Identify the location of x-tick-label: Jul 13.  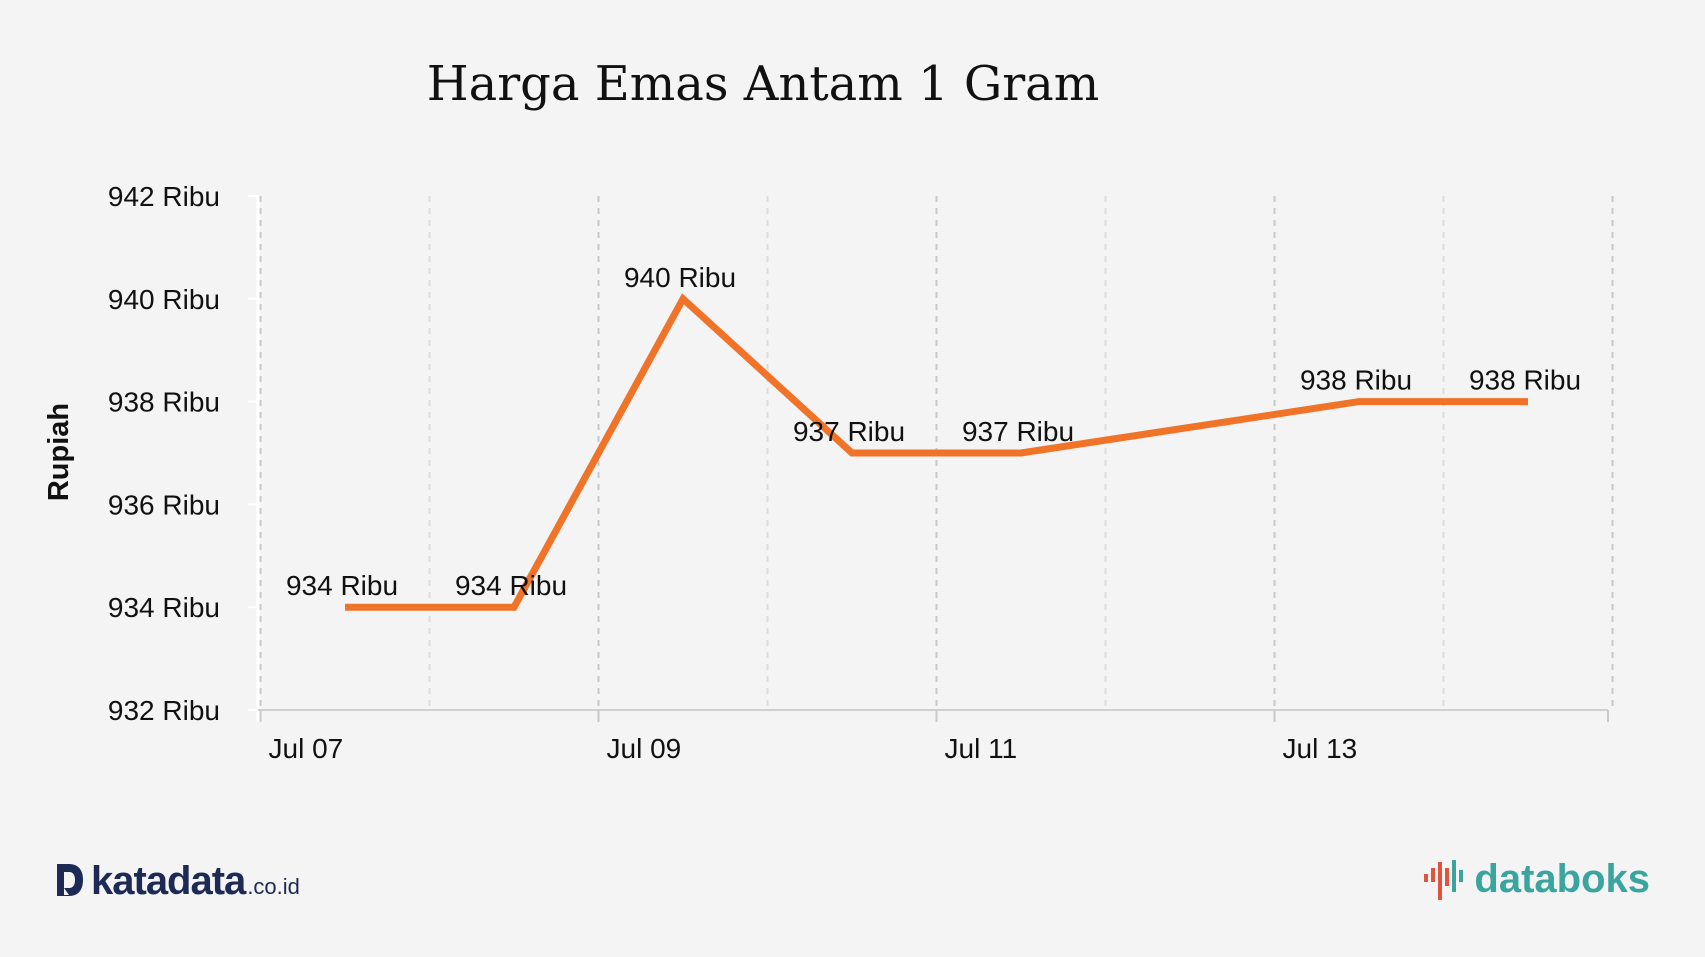
(1320, 748).